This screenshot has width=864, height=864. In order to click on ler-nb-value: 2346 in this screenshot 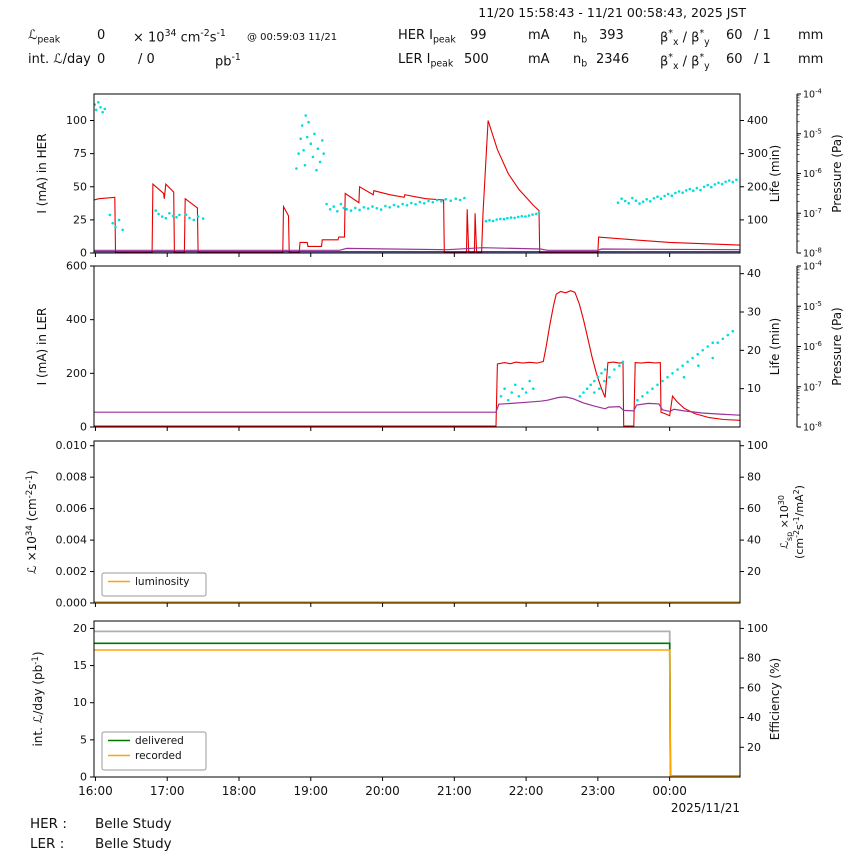, I will do `click(613, 59)`.